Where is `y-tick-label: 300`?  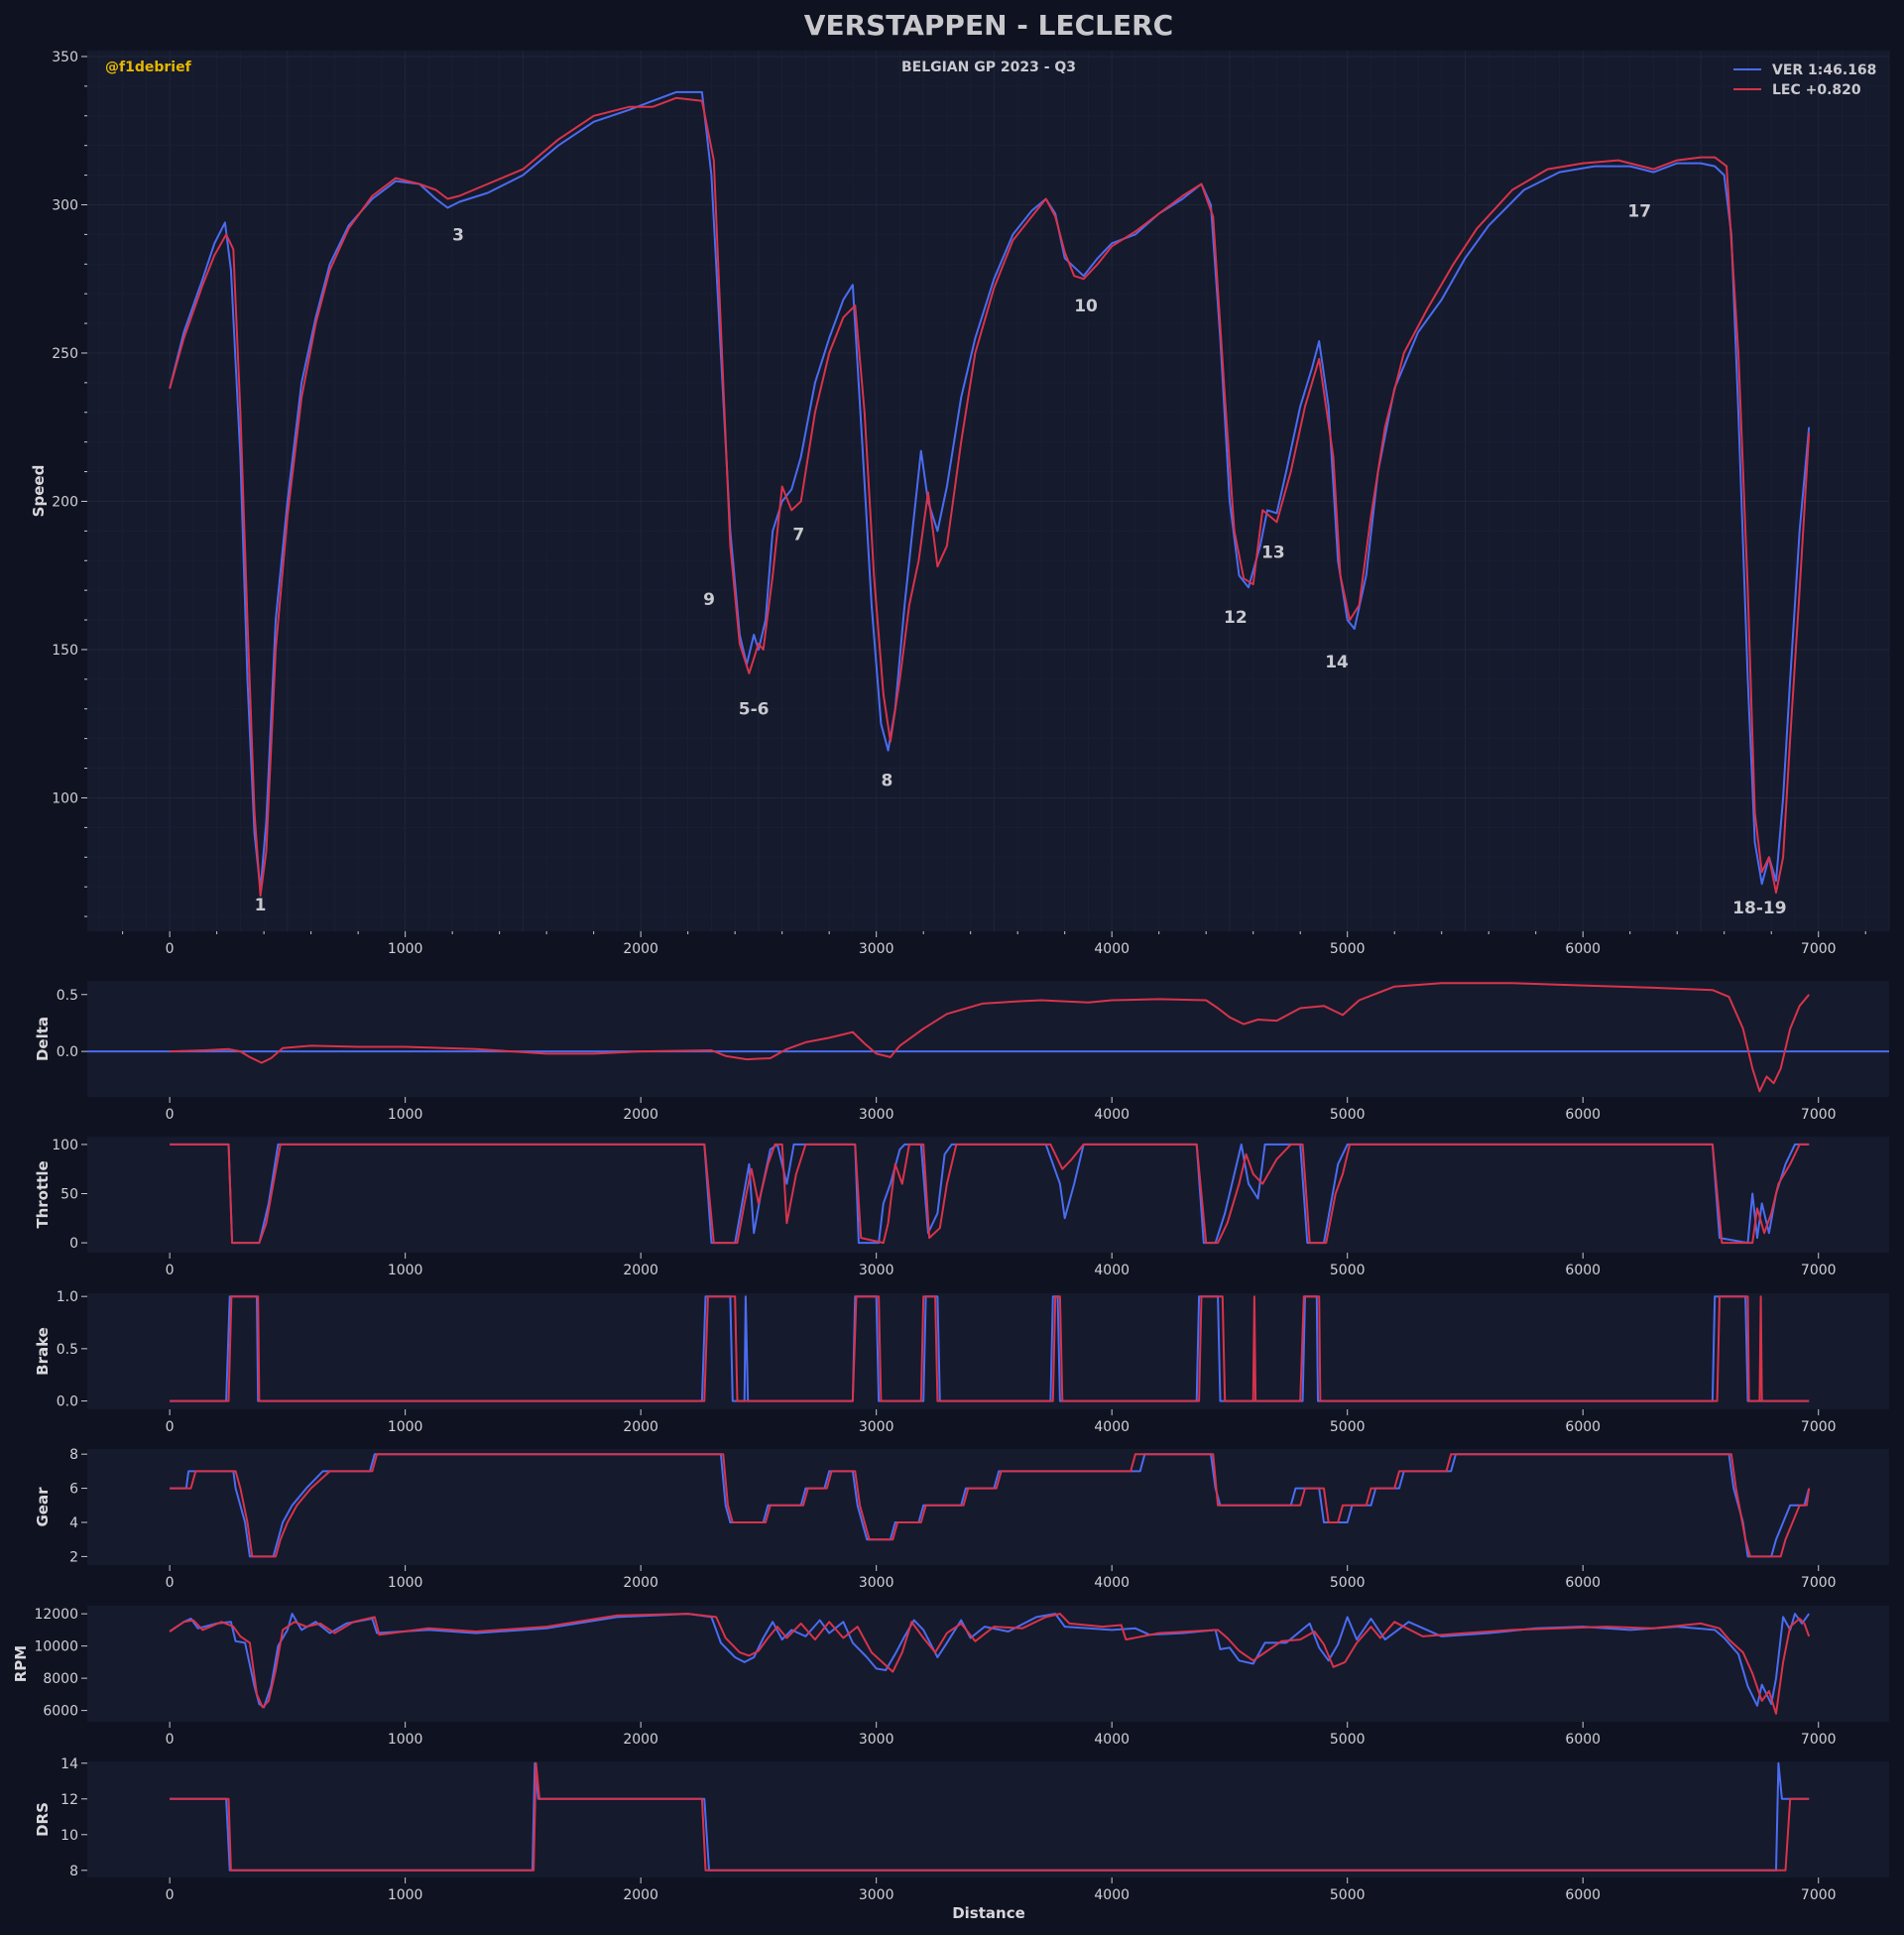 y-tick-label: 300 is located at coordinates (65, 205).